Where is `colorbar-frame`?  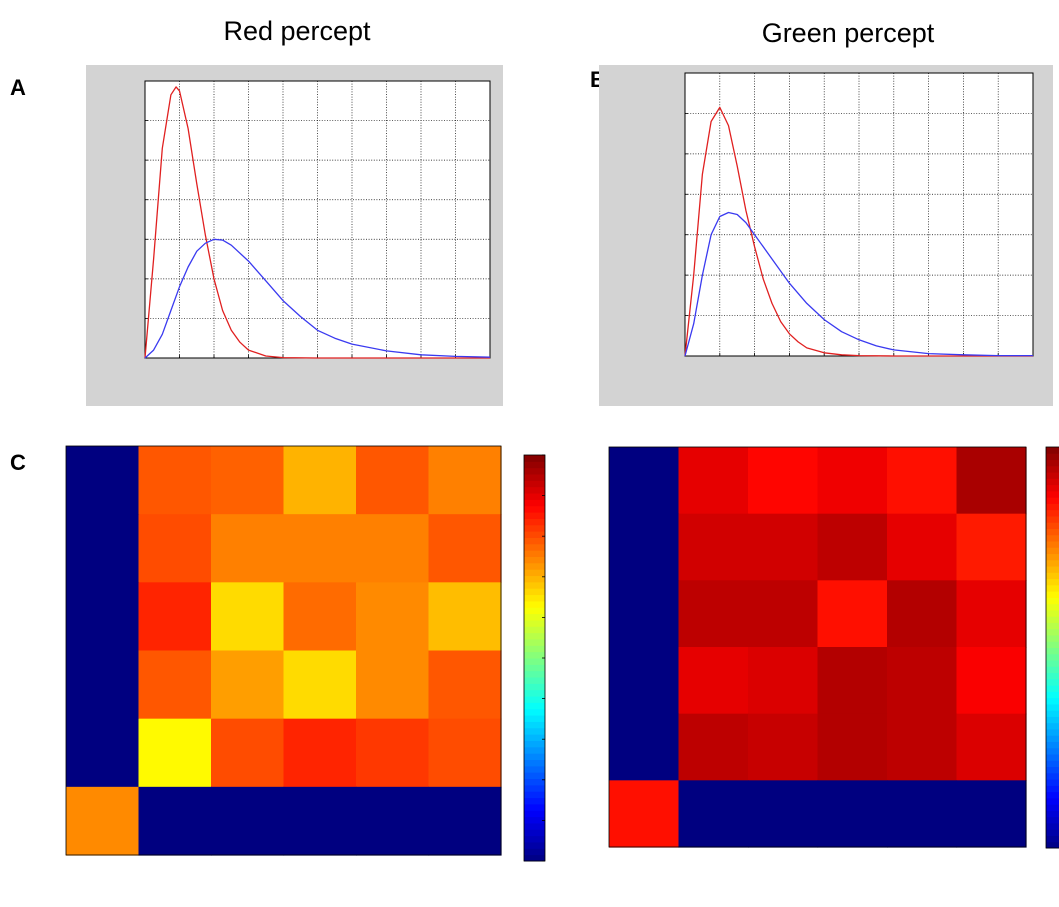
colorbar-frame is located at coordinates (1052, 647).